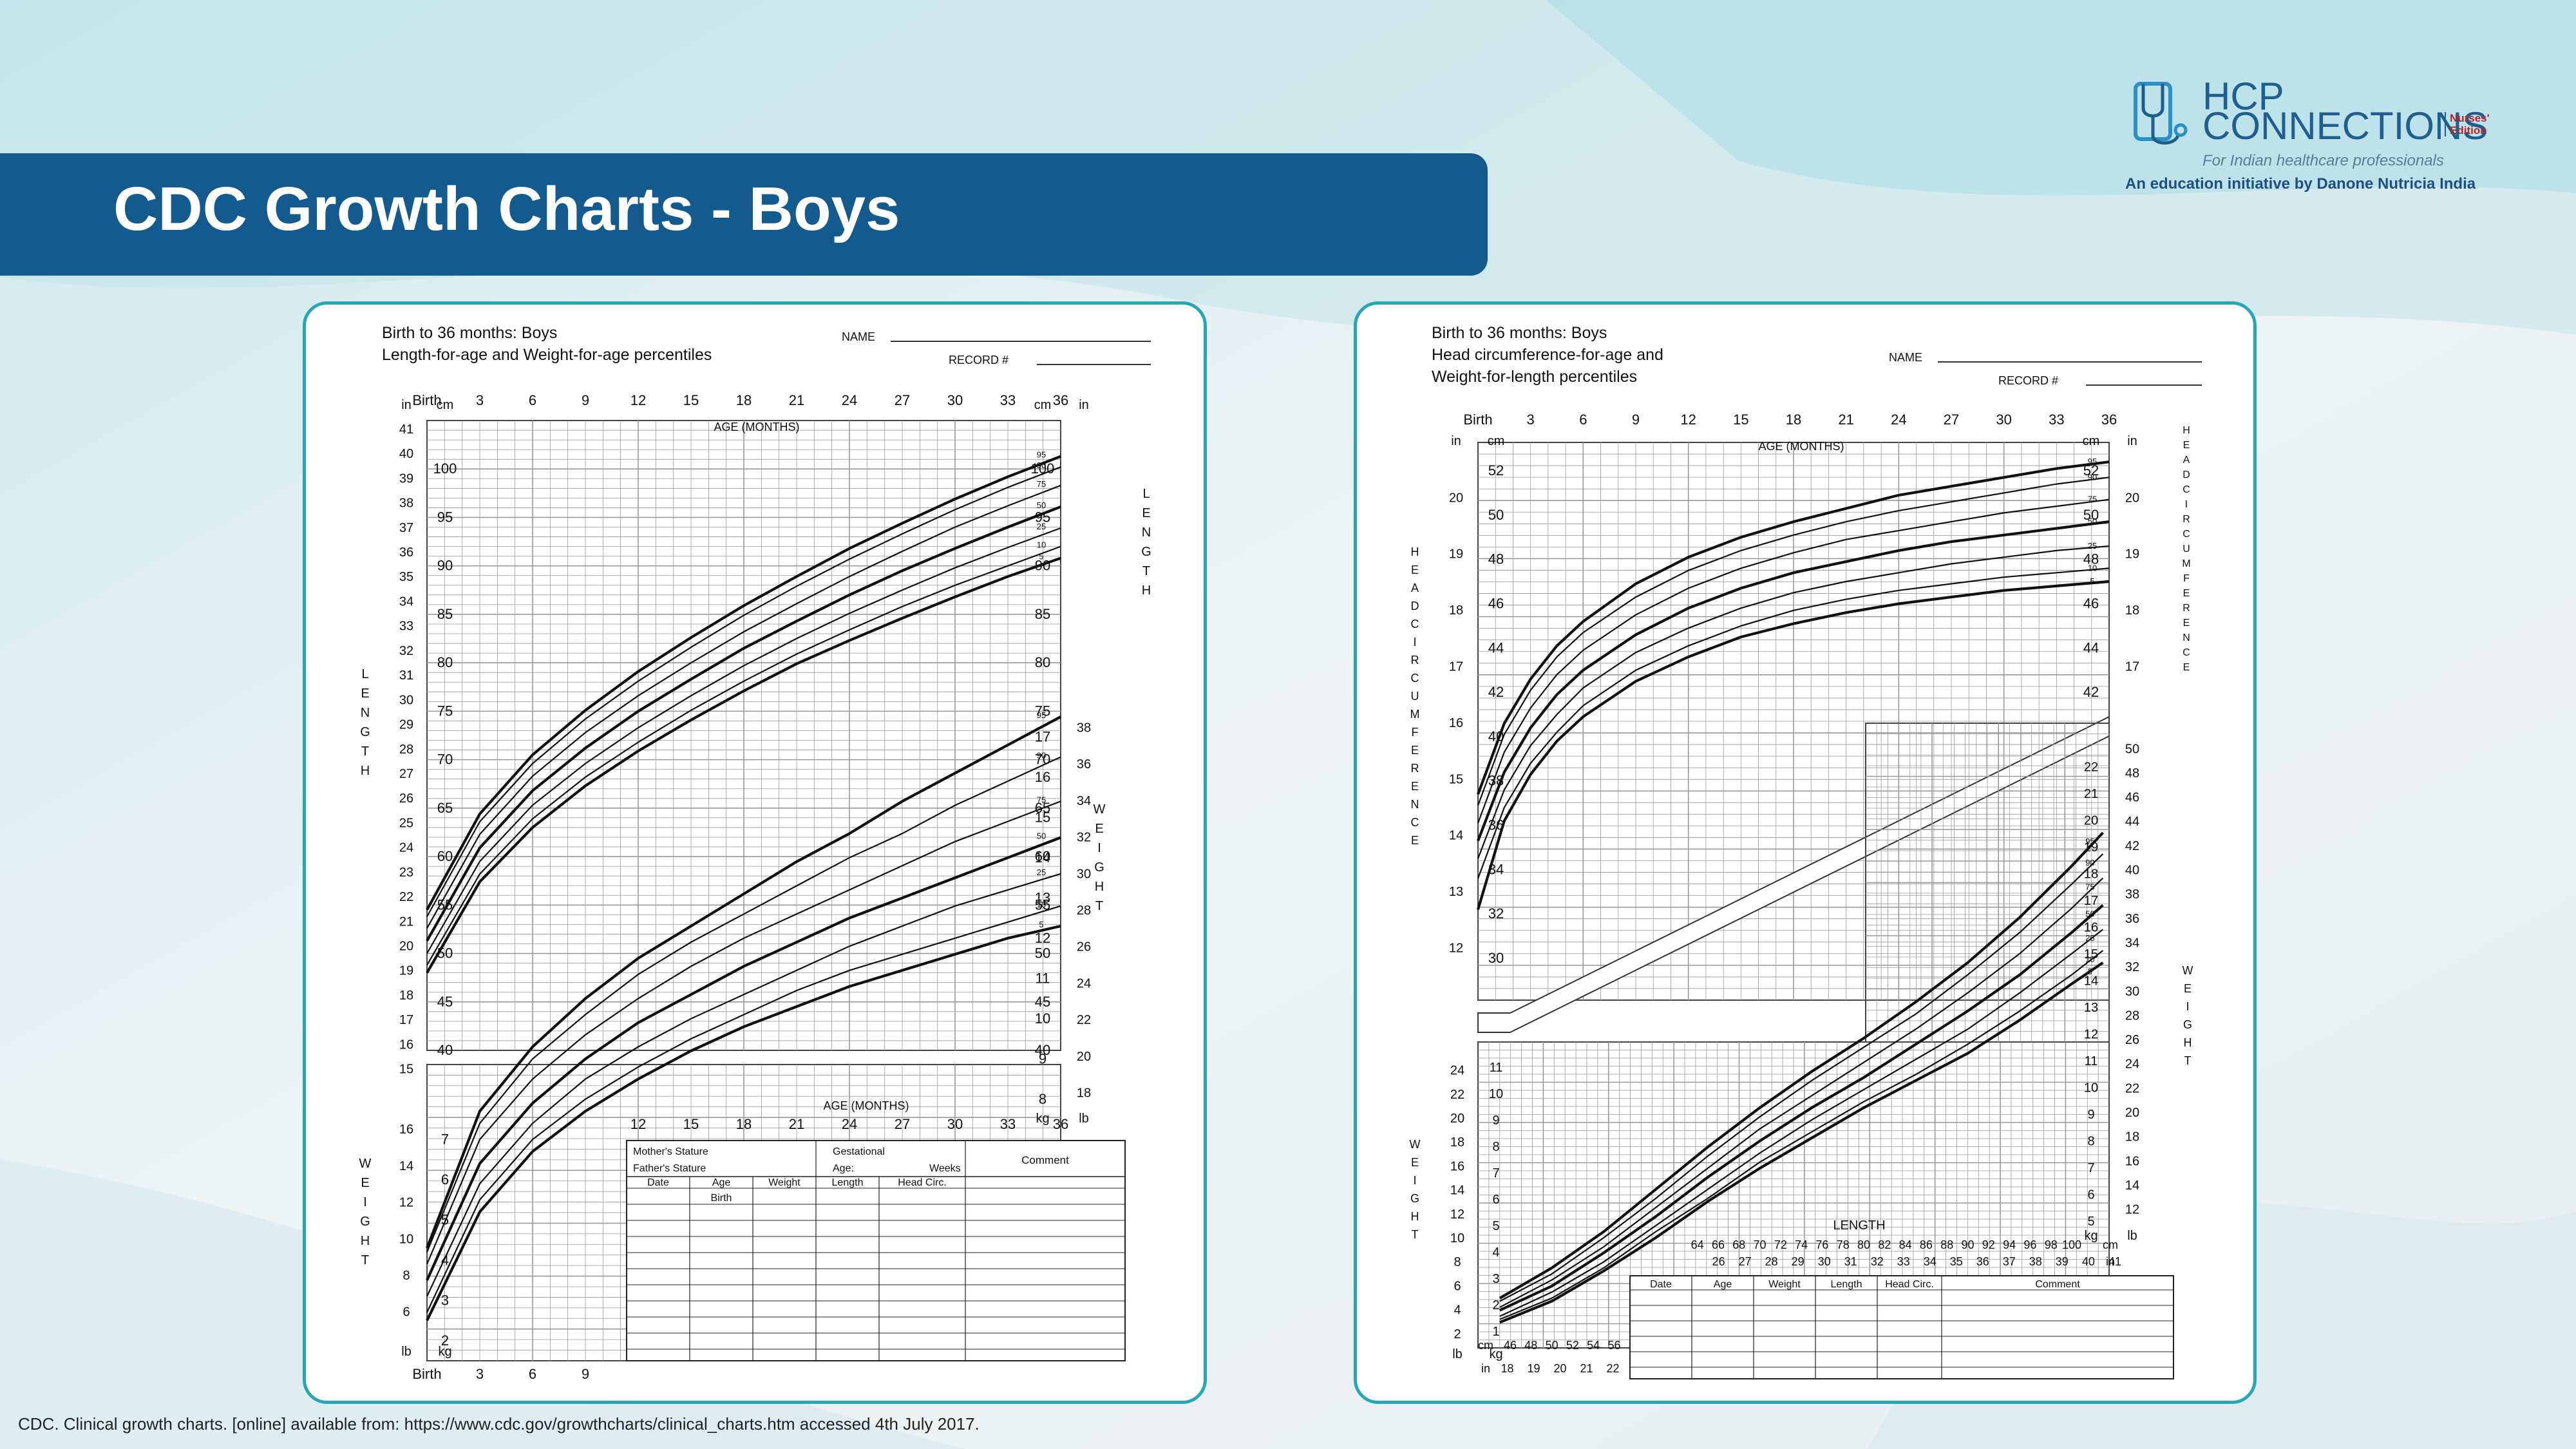  What do you see at coordinates (1843, 1244) in the screenshot?
I see `length-cm-tick-mid: 78` at bounding box center [1843, 1244].